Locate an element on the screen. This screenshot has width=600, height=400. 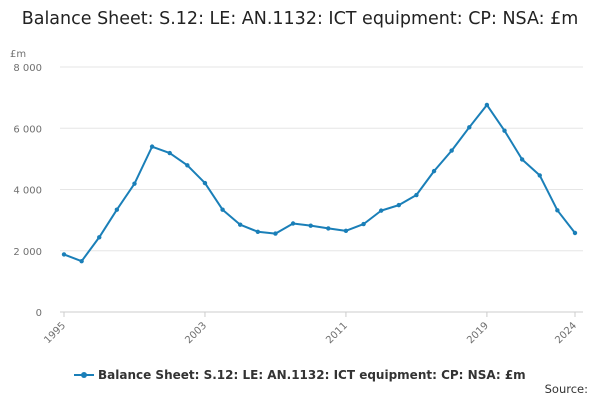
y-tick-label: 4 000 is located at coordinates (27, 191).